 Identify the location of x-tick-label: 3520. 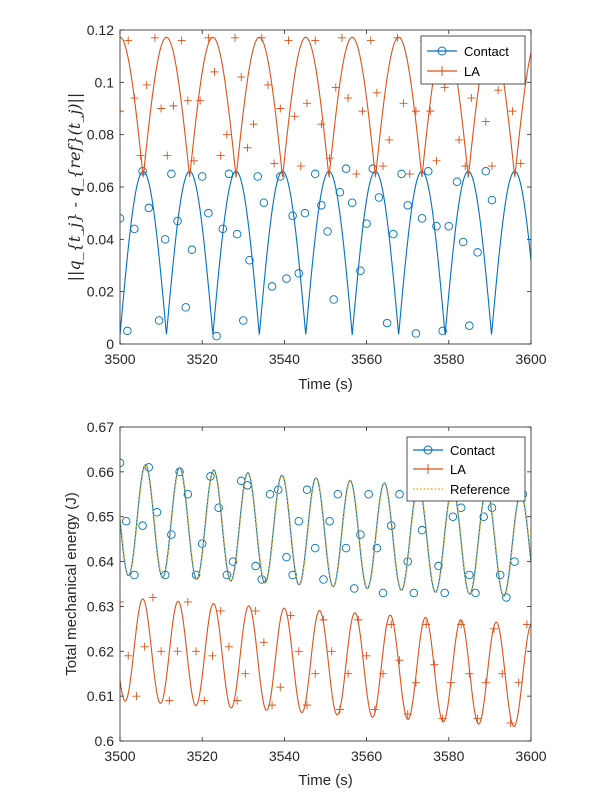
(202, 756).